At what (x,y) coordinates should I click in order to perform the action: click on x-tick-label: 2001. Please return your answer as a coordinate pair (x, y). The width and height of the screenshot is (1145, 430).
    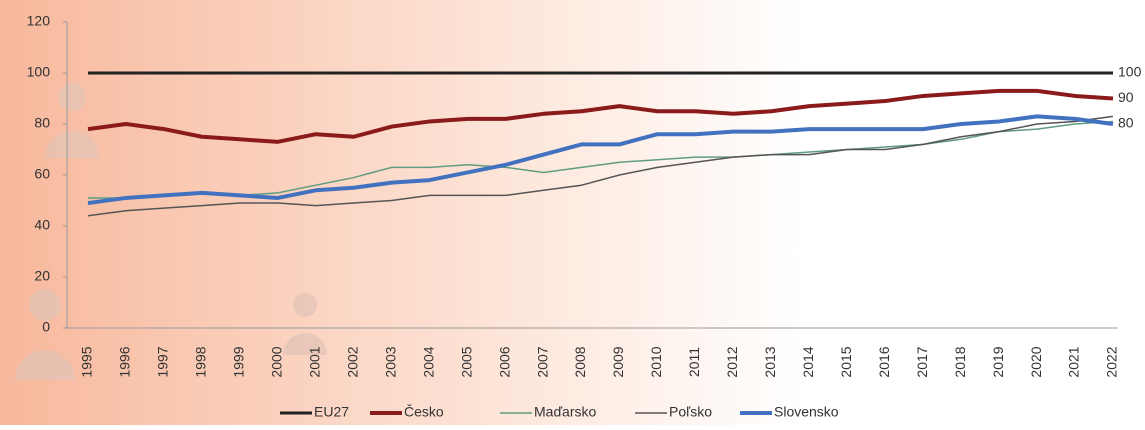
    Looking at the image, I should click on (314, 361).